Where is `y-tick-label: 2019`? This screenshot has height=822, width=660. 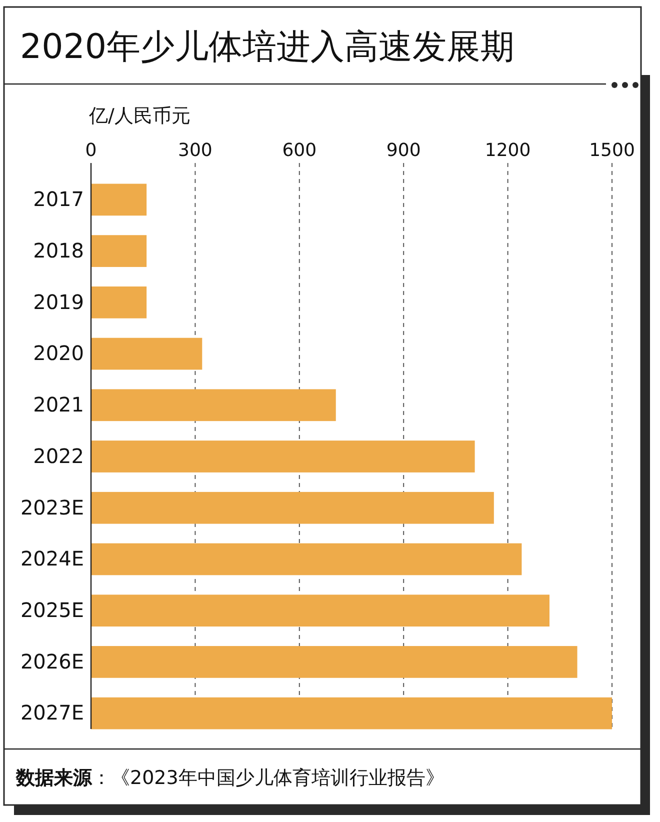 y-tick-label: 2019 is located at coordinates (58, 302).